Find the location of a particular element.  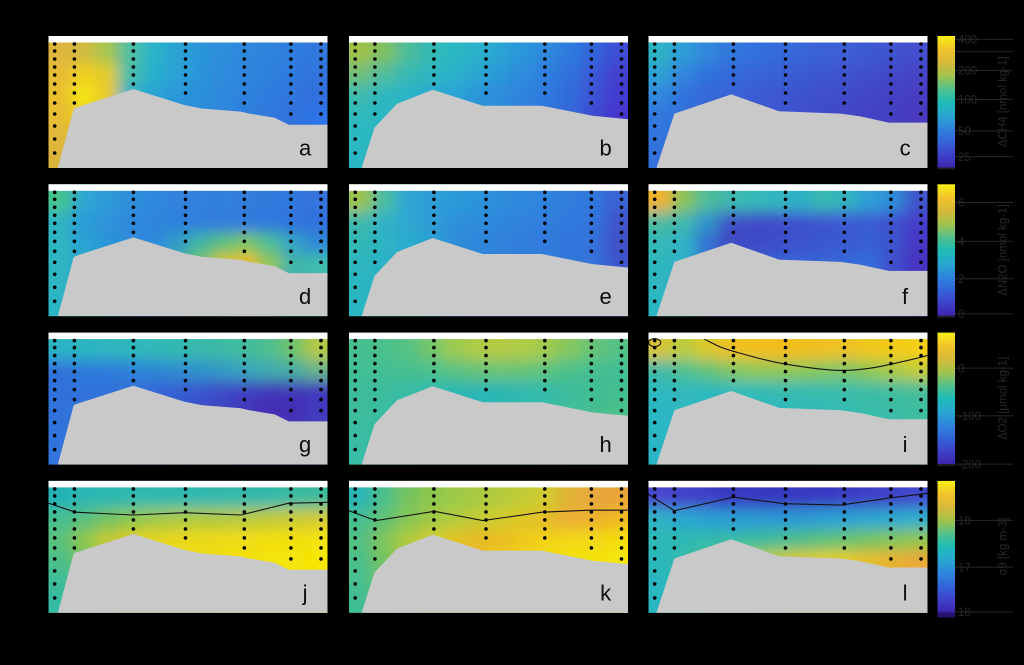

svg-text: j is located at coordinates (305, 592).